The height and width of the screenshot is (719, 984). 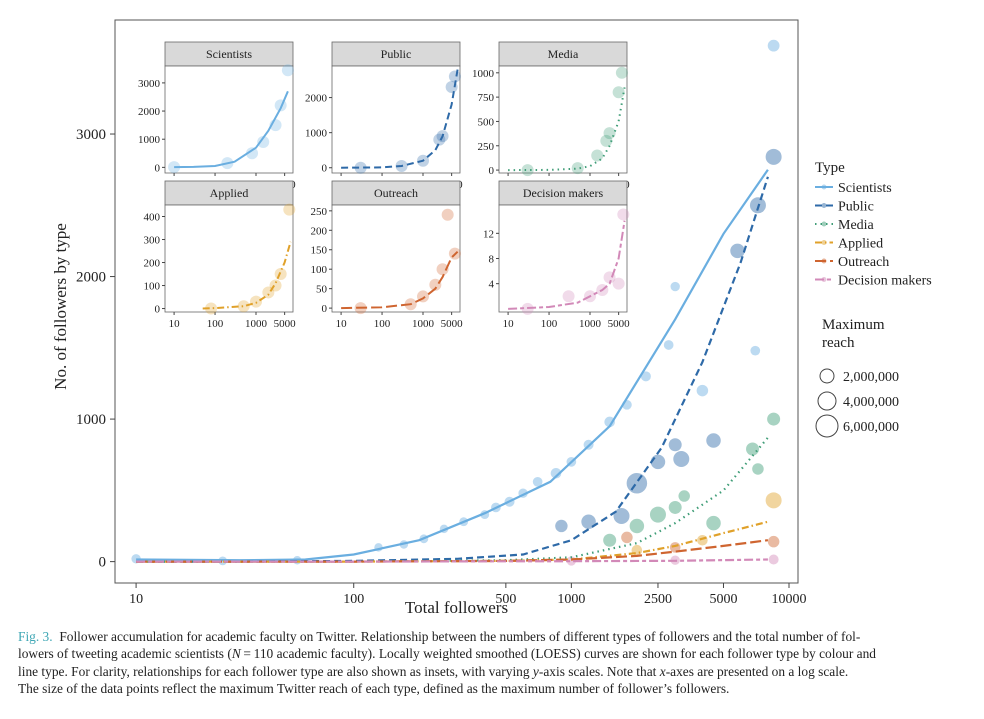 I want to click on caption-text-2a: lowers of tweeting academic scientists (, so click(x=125, y=654).